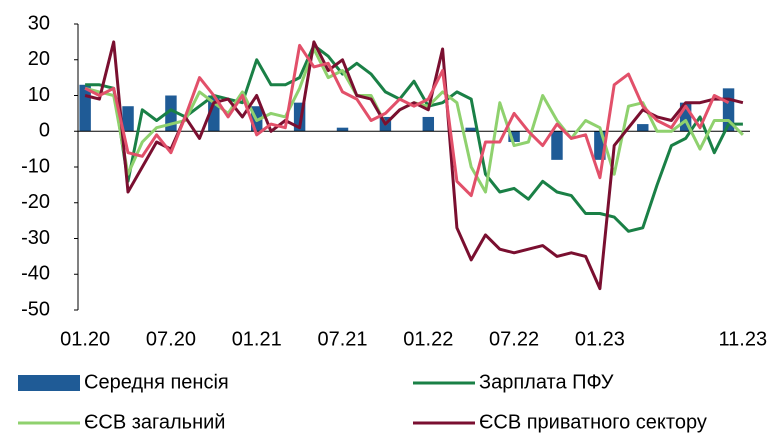  What do you see at coordinates (154, 422) in the screenshot?
I see `legend-label: ЄСВ загальний` at bounding box center [154, 422].